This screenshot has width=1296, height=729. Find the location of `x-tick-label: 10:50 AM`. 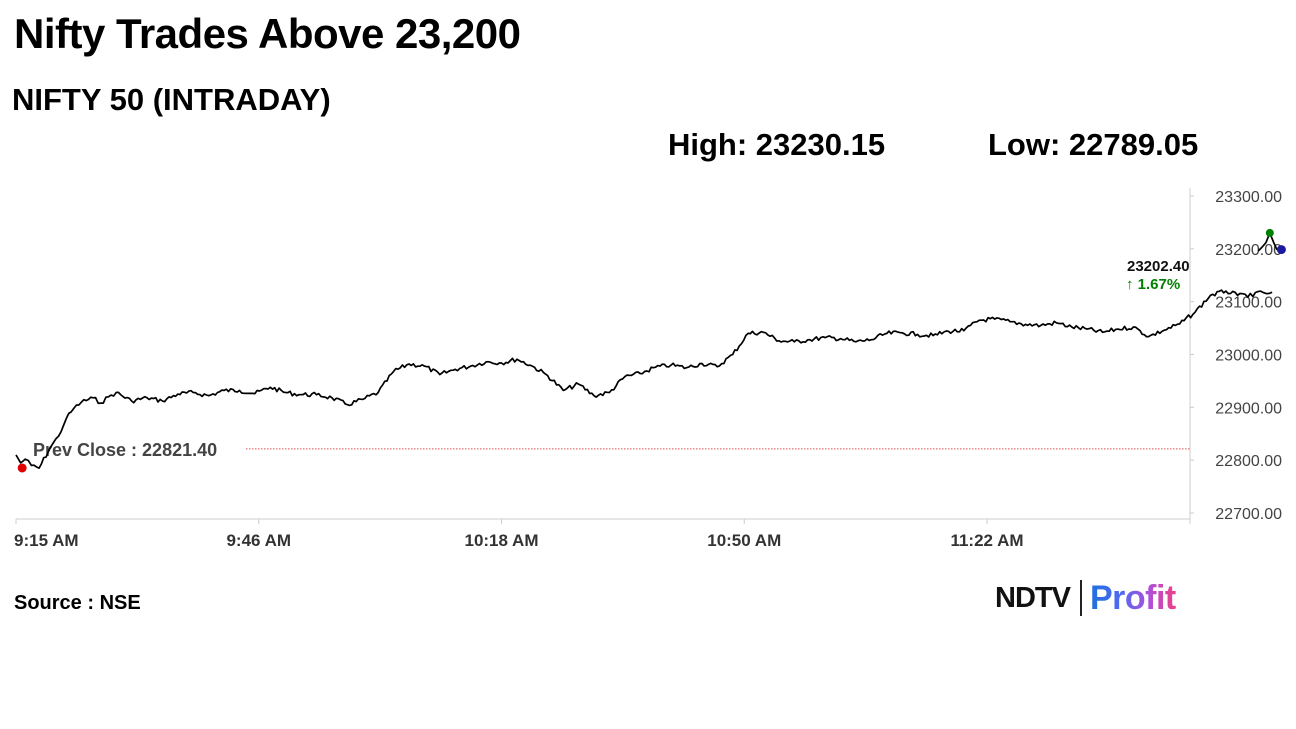

x-tick-label: 10:50 AM is located at coordinates (744, 540).